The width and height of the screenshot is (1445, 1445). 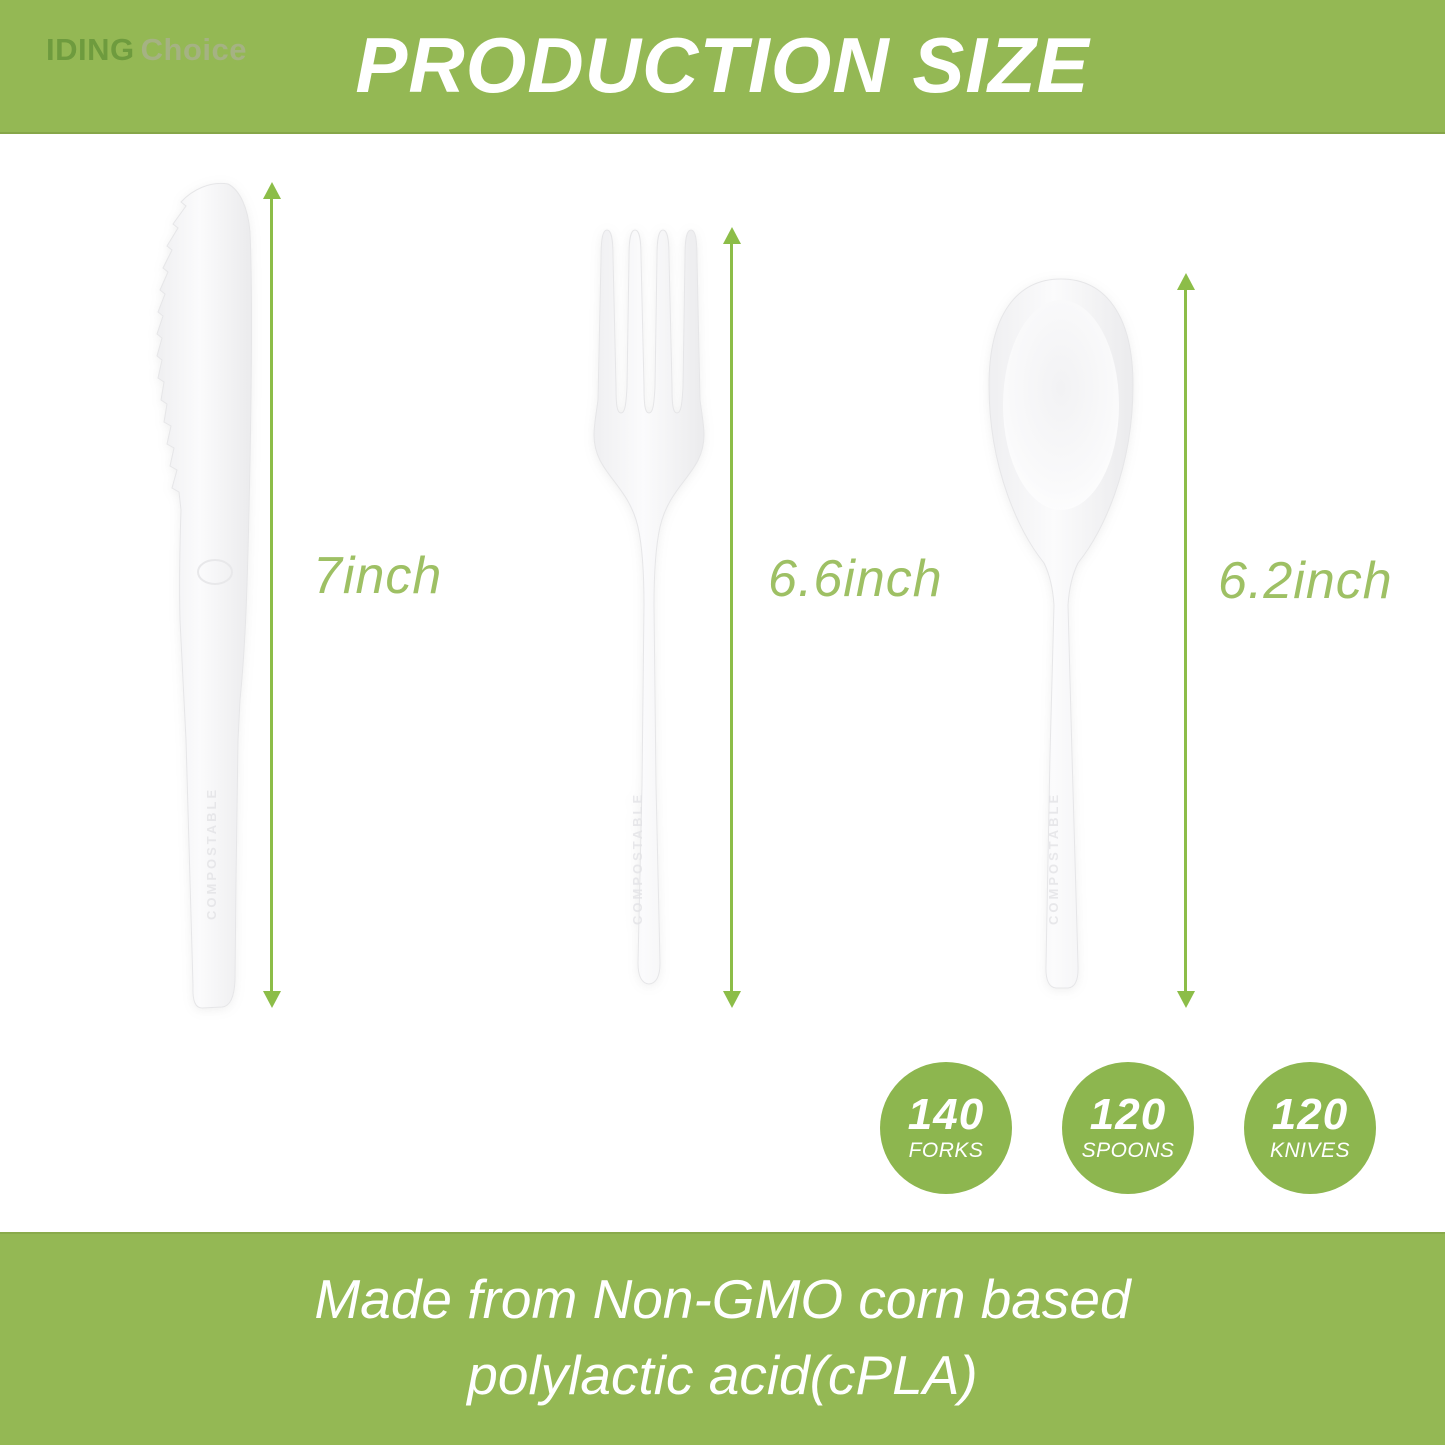 What do you see at coordinates (193, 49) in the screenshot?
I see `brand-name-secondary: Choice` at bounding box center [193, 49].